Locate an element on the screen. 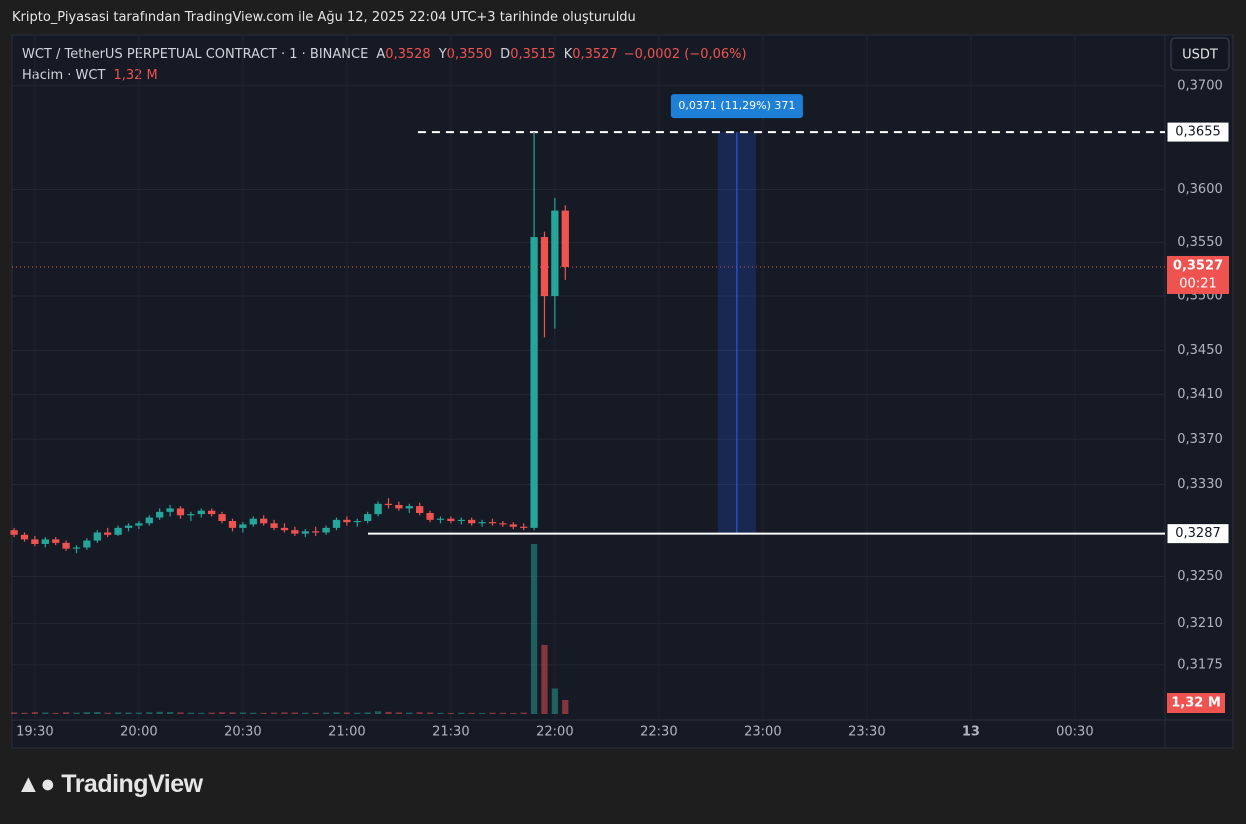 This screenshot has height=824, width=1246. y-tick-label: 0,3210 is located at coordinates (1200, 623).